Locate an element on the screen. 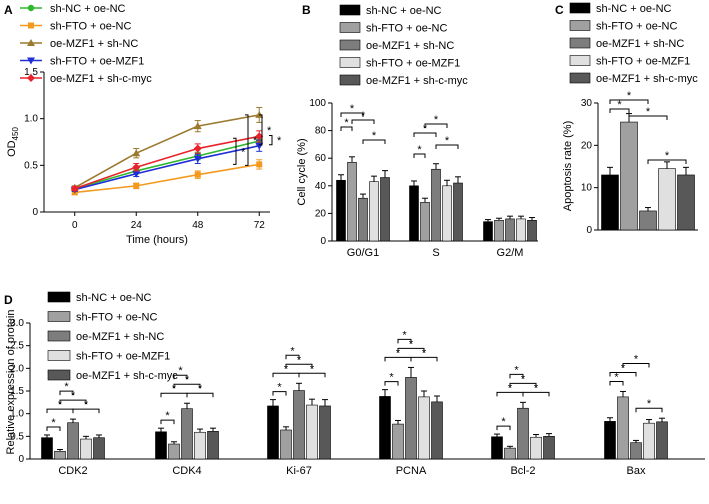  x-tick-label: Ki-67 is located at coordinates (299, 471).